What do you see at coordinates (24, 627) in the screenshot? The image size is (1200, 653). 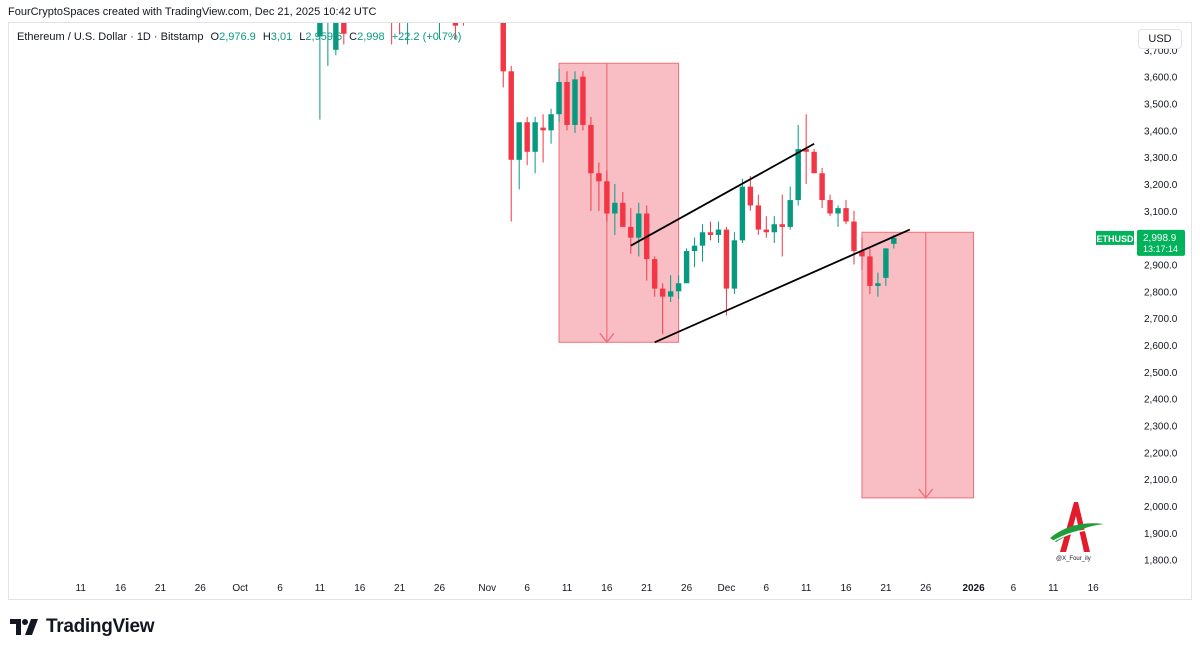 I see `tradingview-logo-icon` at bounding box center [24, 627].